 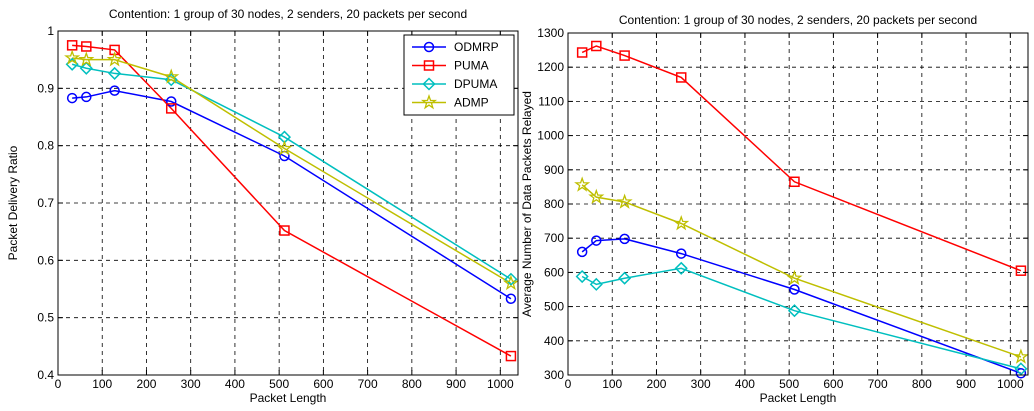 What do you see at coordinates (476, 47) in the screenshot?
I see `legend-label-odmrp: ODMRP` at bounding box center [476, 47].